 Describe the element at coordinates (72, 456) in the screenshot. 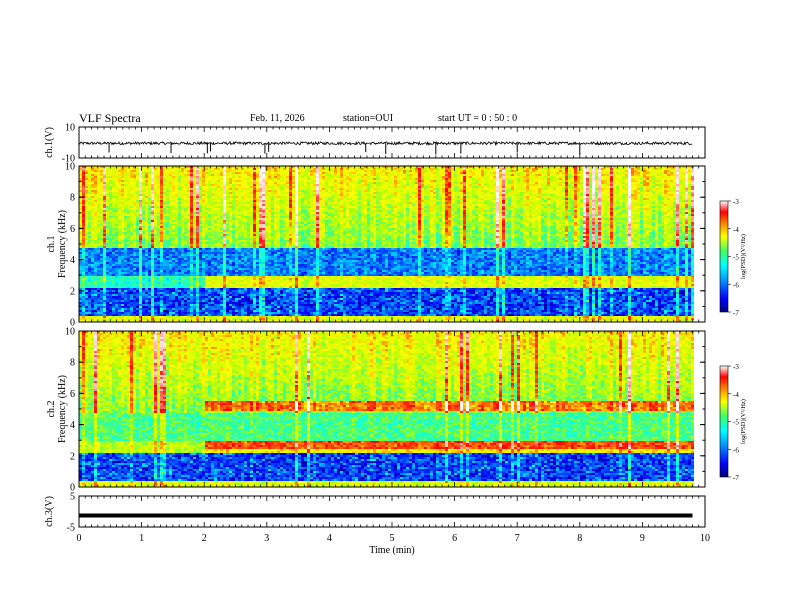

I see `ch2-spectrogram-ytick-1: 2` at that location.